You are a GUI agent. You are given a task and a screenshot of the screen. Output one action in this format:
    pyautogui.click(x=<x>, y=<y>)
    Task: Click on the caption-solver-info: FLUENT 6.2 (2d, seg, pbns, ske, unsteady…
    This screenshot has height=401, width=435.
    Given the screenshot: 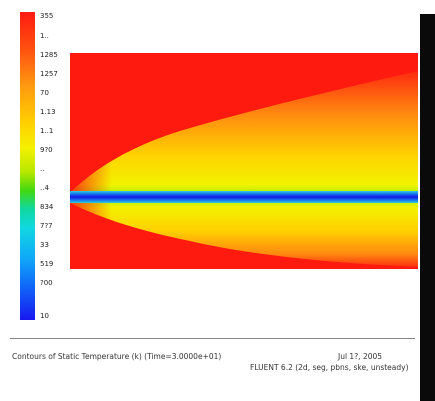 What is the action you would take?
    pyautogui.click(x=329, y=367)
    